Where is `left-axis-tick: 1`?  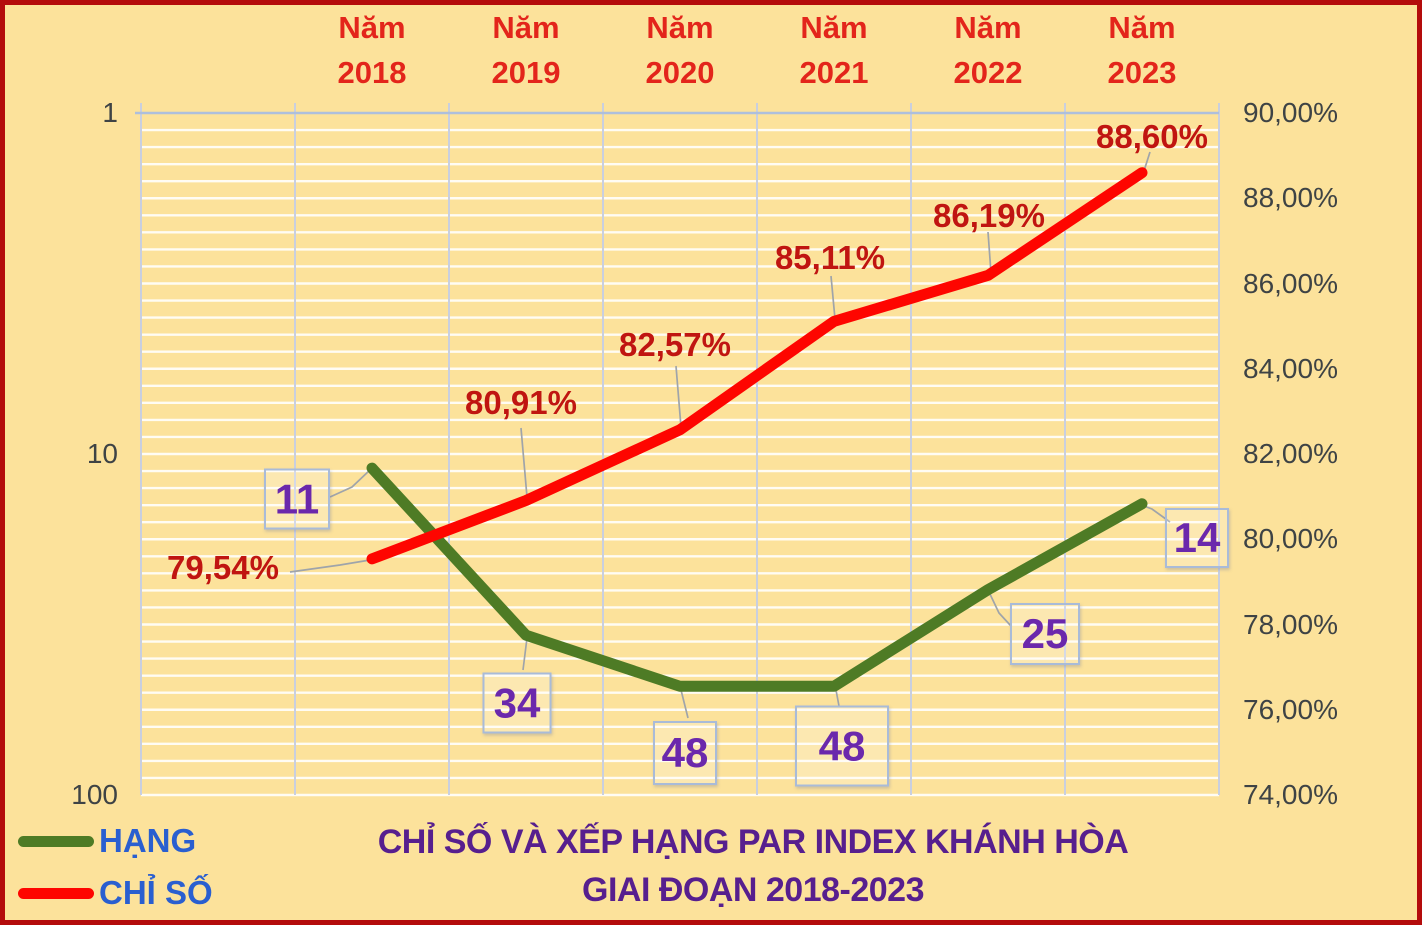
left-axis-tick: 1 is located at coordinates (110, 112).